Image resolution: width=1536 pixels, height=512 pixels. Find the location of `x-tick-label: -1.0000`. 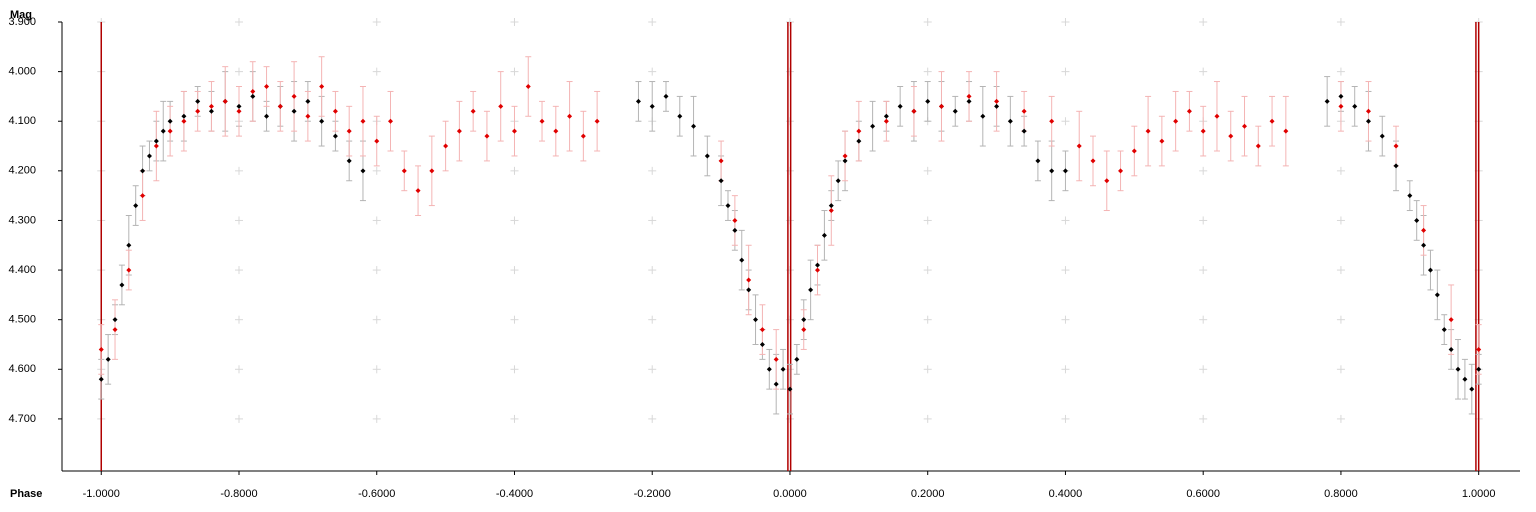

x-tick-label: -1.0000 is located at coordinates (101, 494).